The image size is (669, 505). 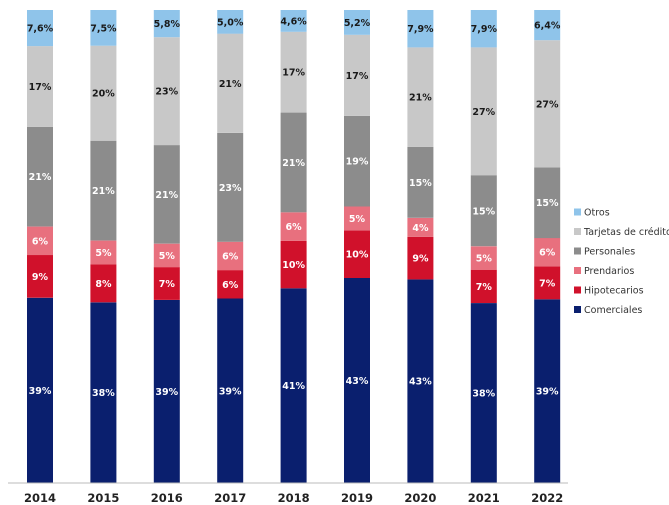 What do you see at coordinates (293, 498) in the screenshot?
I see `x-axis-labels: 2014 2015 2016 2017 2018 2019 2020 2021 2022` at bounding box center [293, 498].